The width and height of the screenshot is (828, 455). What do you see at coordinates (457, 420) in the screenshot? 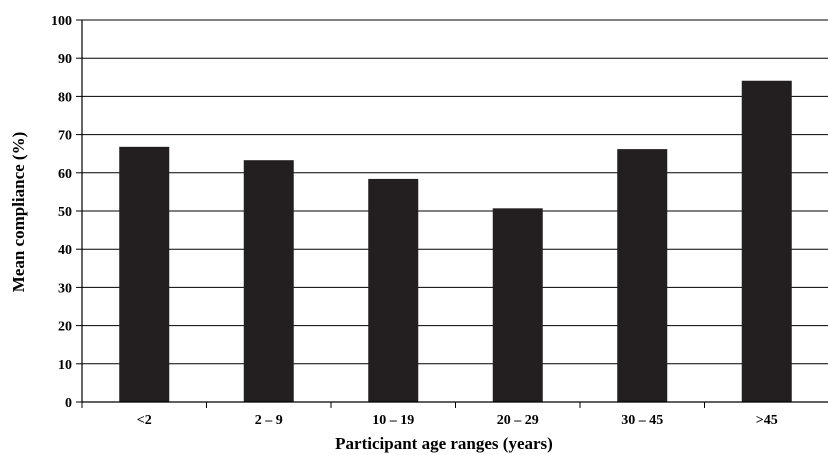
I see `x-tick-labels: <2 2 – 9 10 – 19 20 – 29 30 – 45 >45` at bounding box center [457, 420].